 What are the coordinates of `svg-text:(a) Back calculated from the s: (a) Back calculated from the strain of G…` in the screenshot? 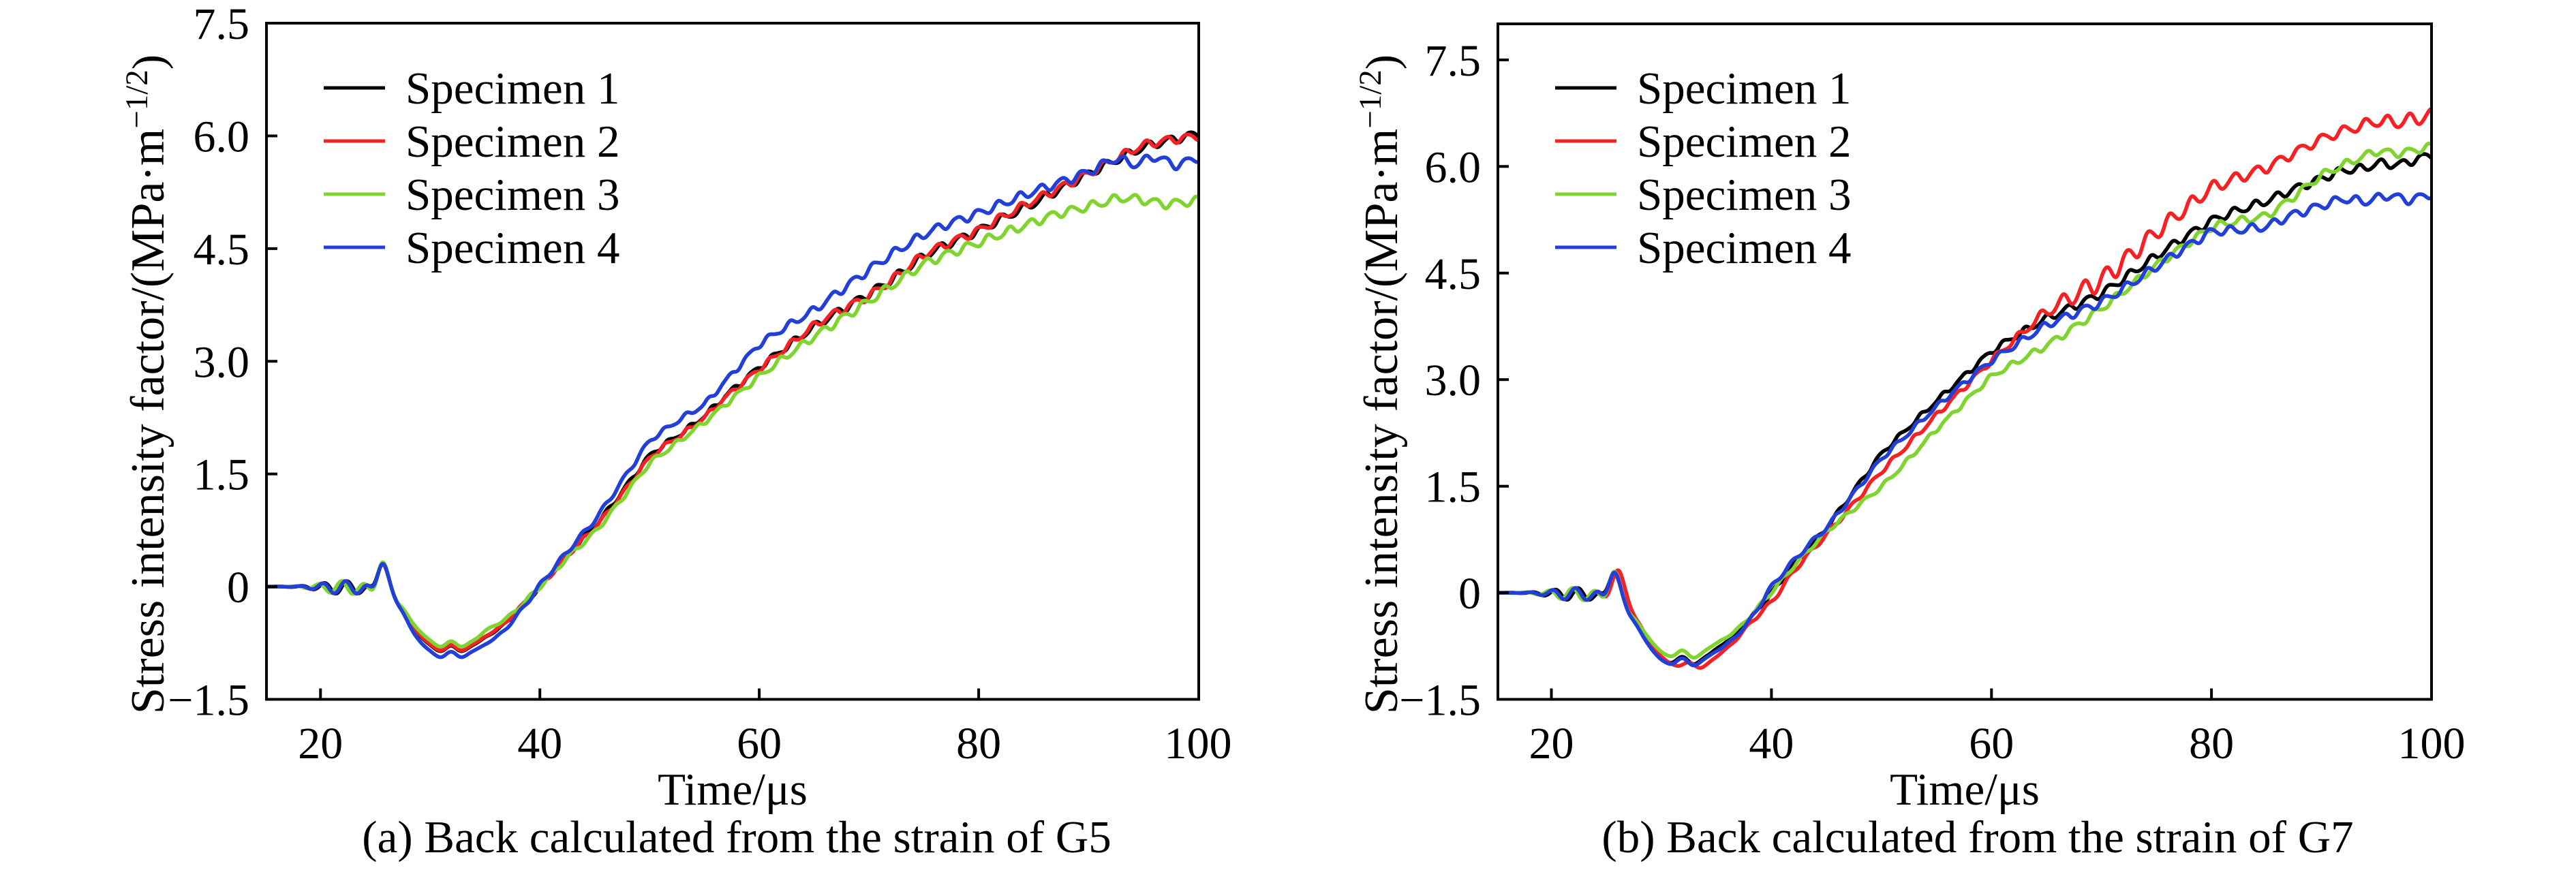 It's located at (736, 838).